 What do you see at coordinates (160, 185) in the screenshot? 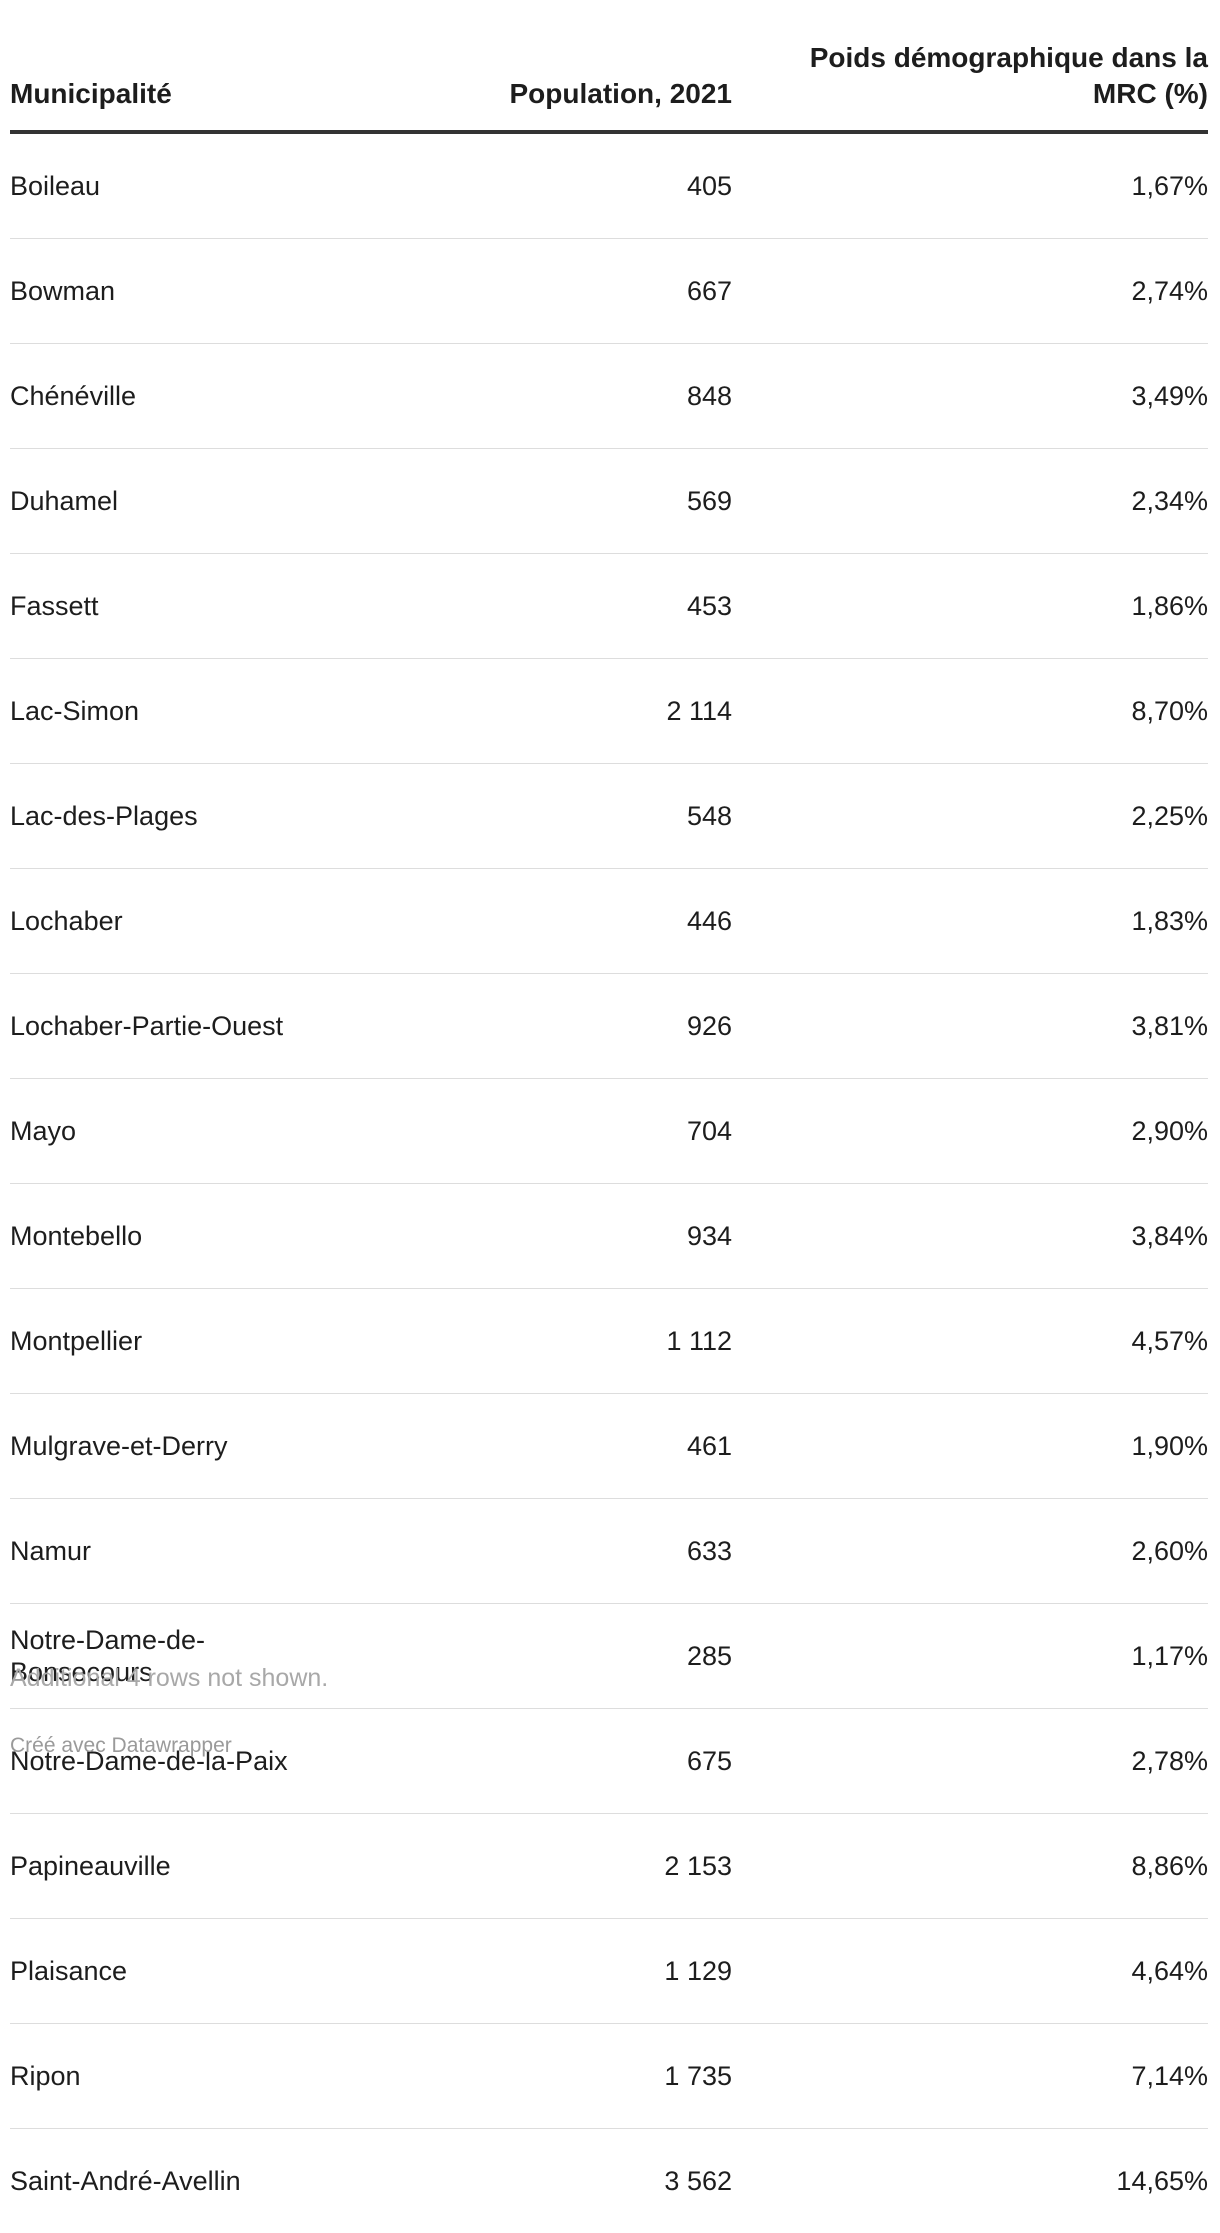
I see `table-cell: Boileau` at bounding box center [160, 185].